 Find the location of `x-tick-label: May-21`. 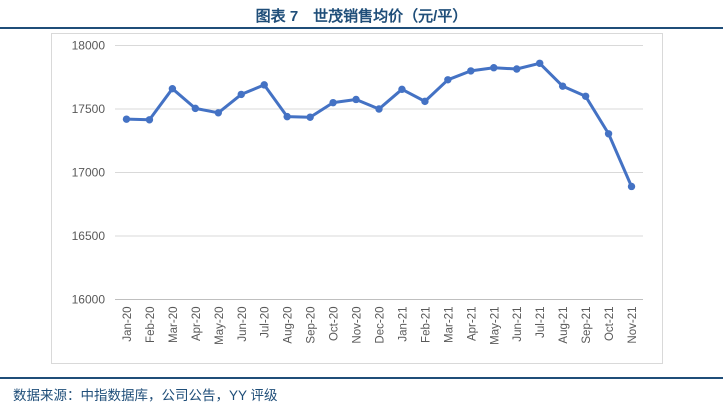

x-tick-label: May-21 is located at coordinates (495, 326).